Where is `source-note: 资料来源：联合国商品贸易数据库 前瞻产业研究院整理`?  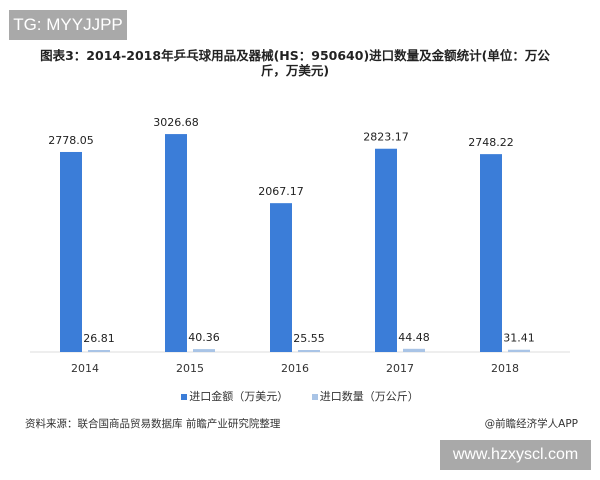
source-note: 资料来源：联合国商品贸易数据库 前瞻产业研究院整理 is located at coordinates (153, 424).